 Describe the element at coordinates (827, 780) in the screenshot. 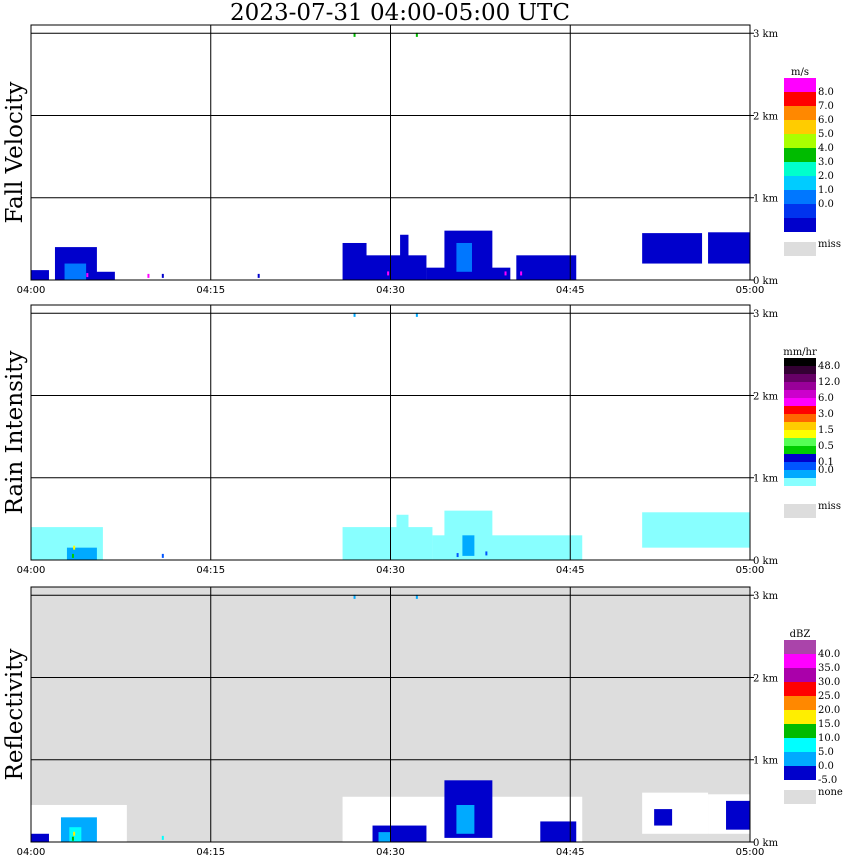

I see `legend-label: -5.0` at that location.